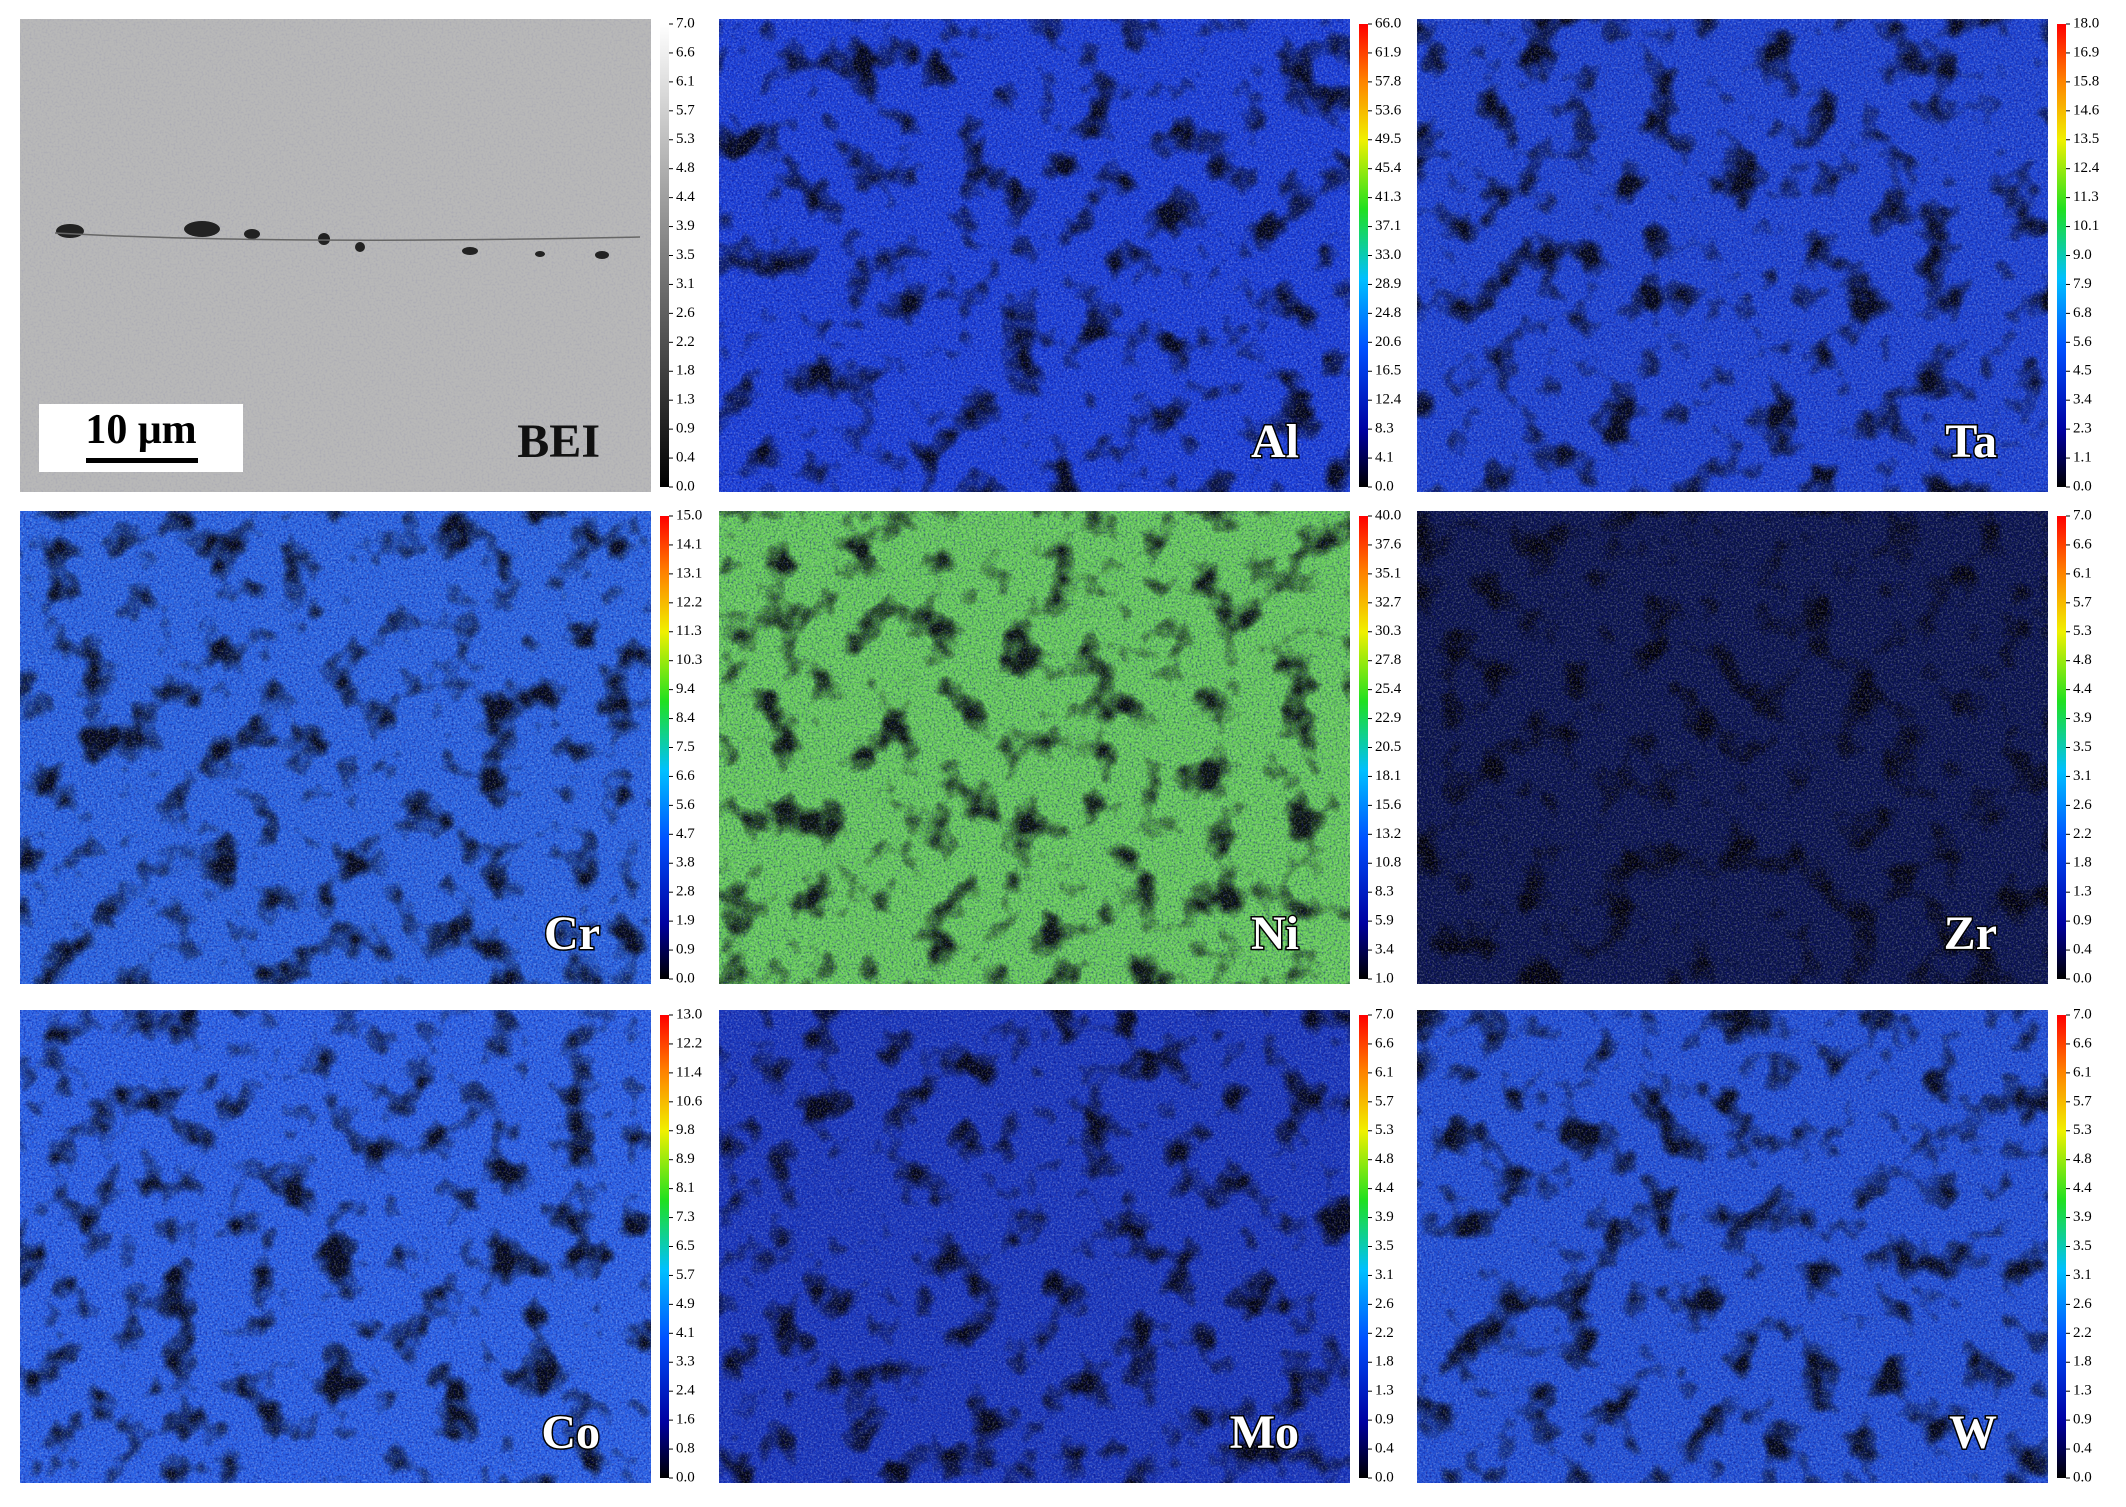 The width and height of the screenshot is (2126, 1507). I want to click on colorbar-tick-label: 16.5, so click(1388, 371).